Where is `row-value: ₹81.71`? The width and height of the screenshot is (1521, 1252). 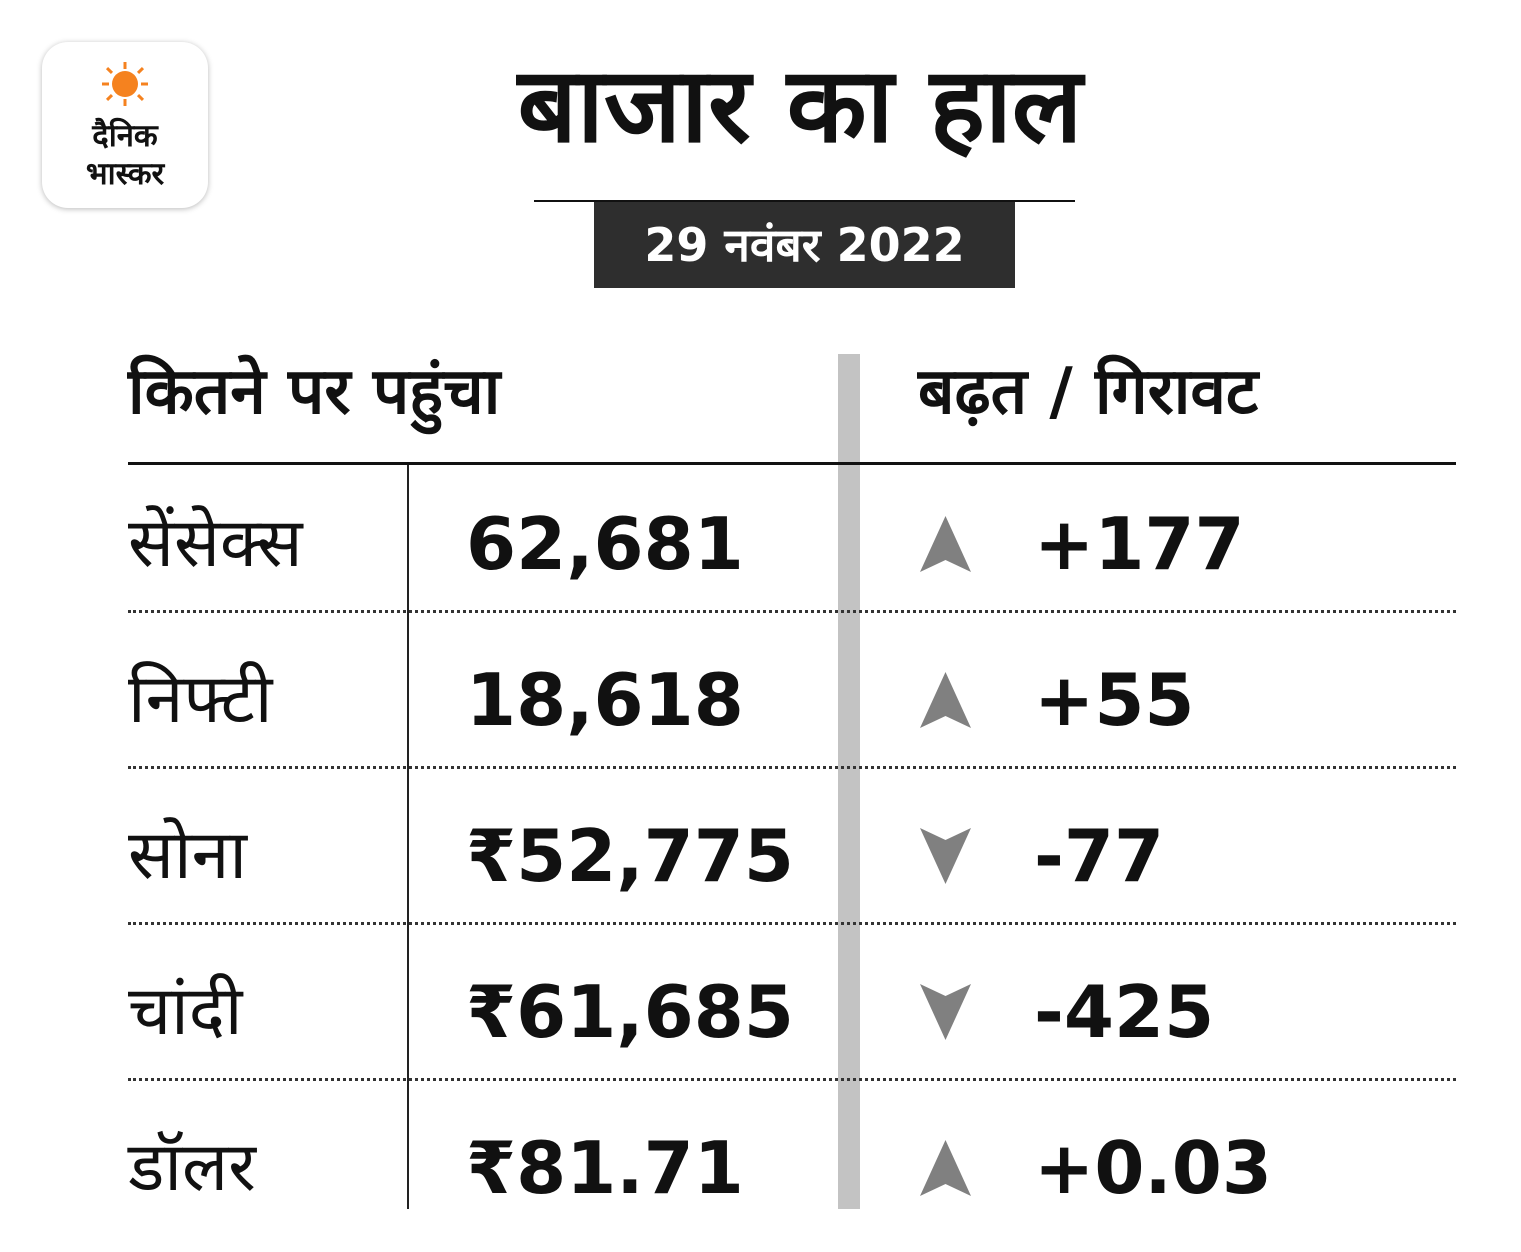 row-value: ₹81.71 is located at coordinates (605, 1168).